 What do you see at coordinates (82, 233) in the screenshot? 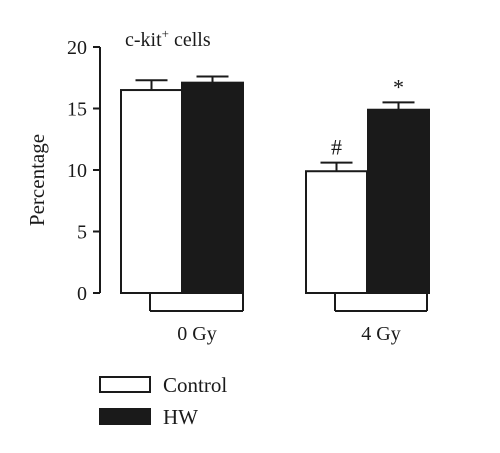
I see `y-tick-label: 5` at bounding box center [82, 233].